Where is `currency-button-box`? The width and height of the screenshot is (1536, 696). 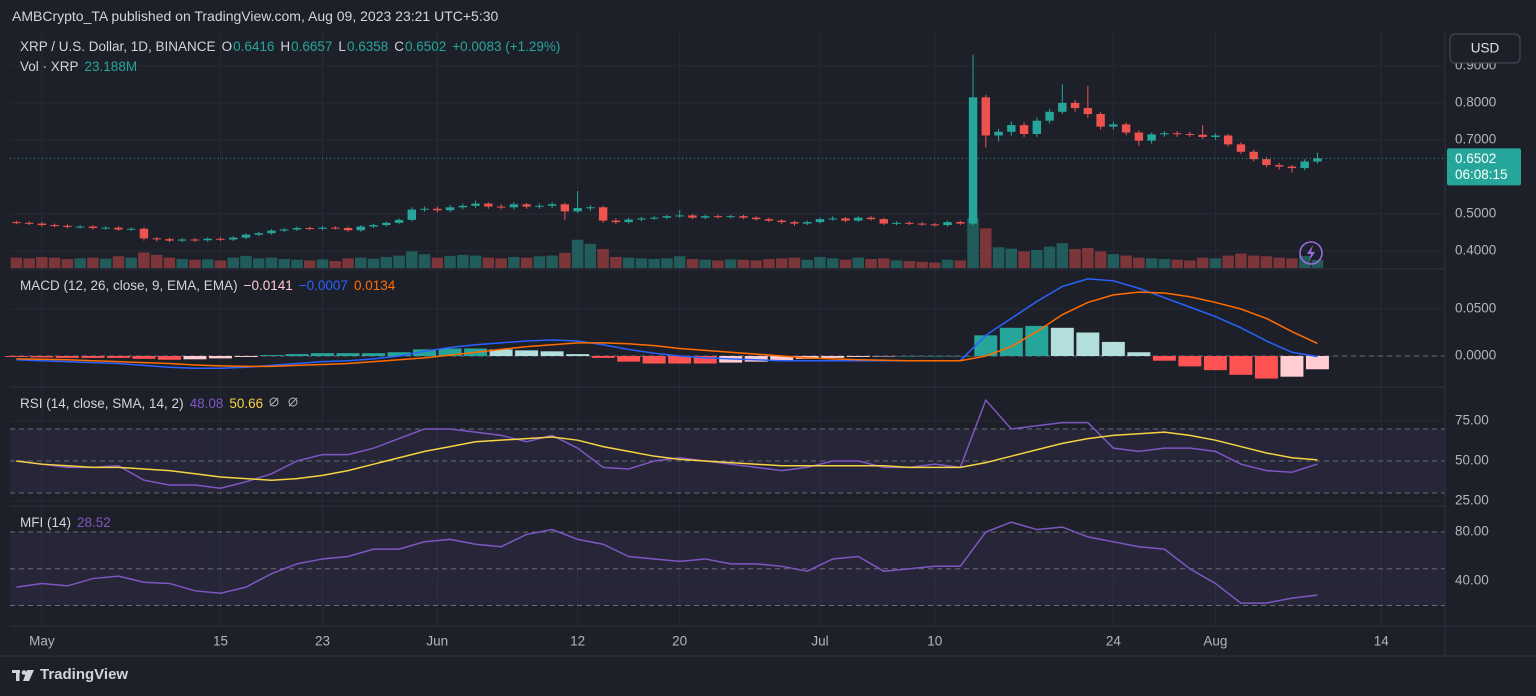 currency-button-box is located at coordinates (1485, 48).